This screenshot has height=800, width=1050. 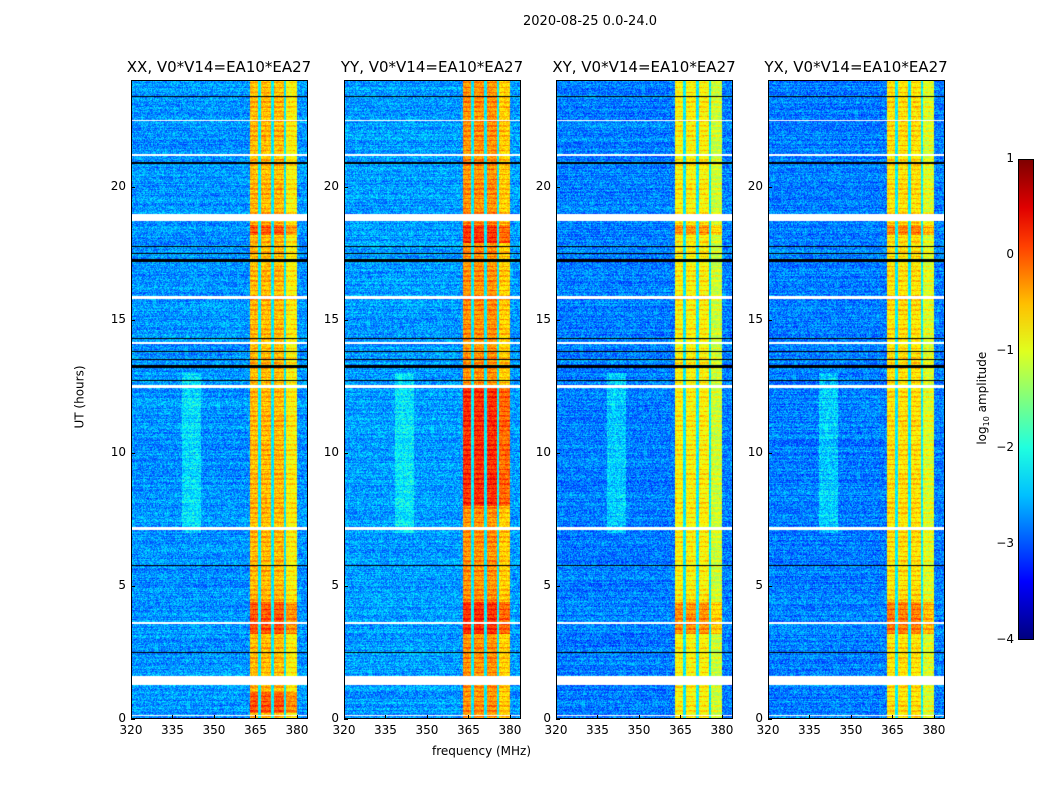 I want to click on panel-title: YX, V0*V14=EA10*EA27, so click(x=856, y=67).